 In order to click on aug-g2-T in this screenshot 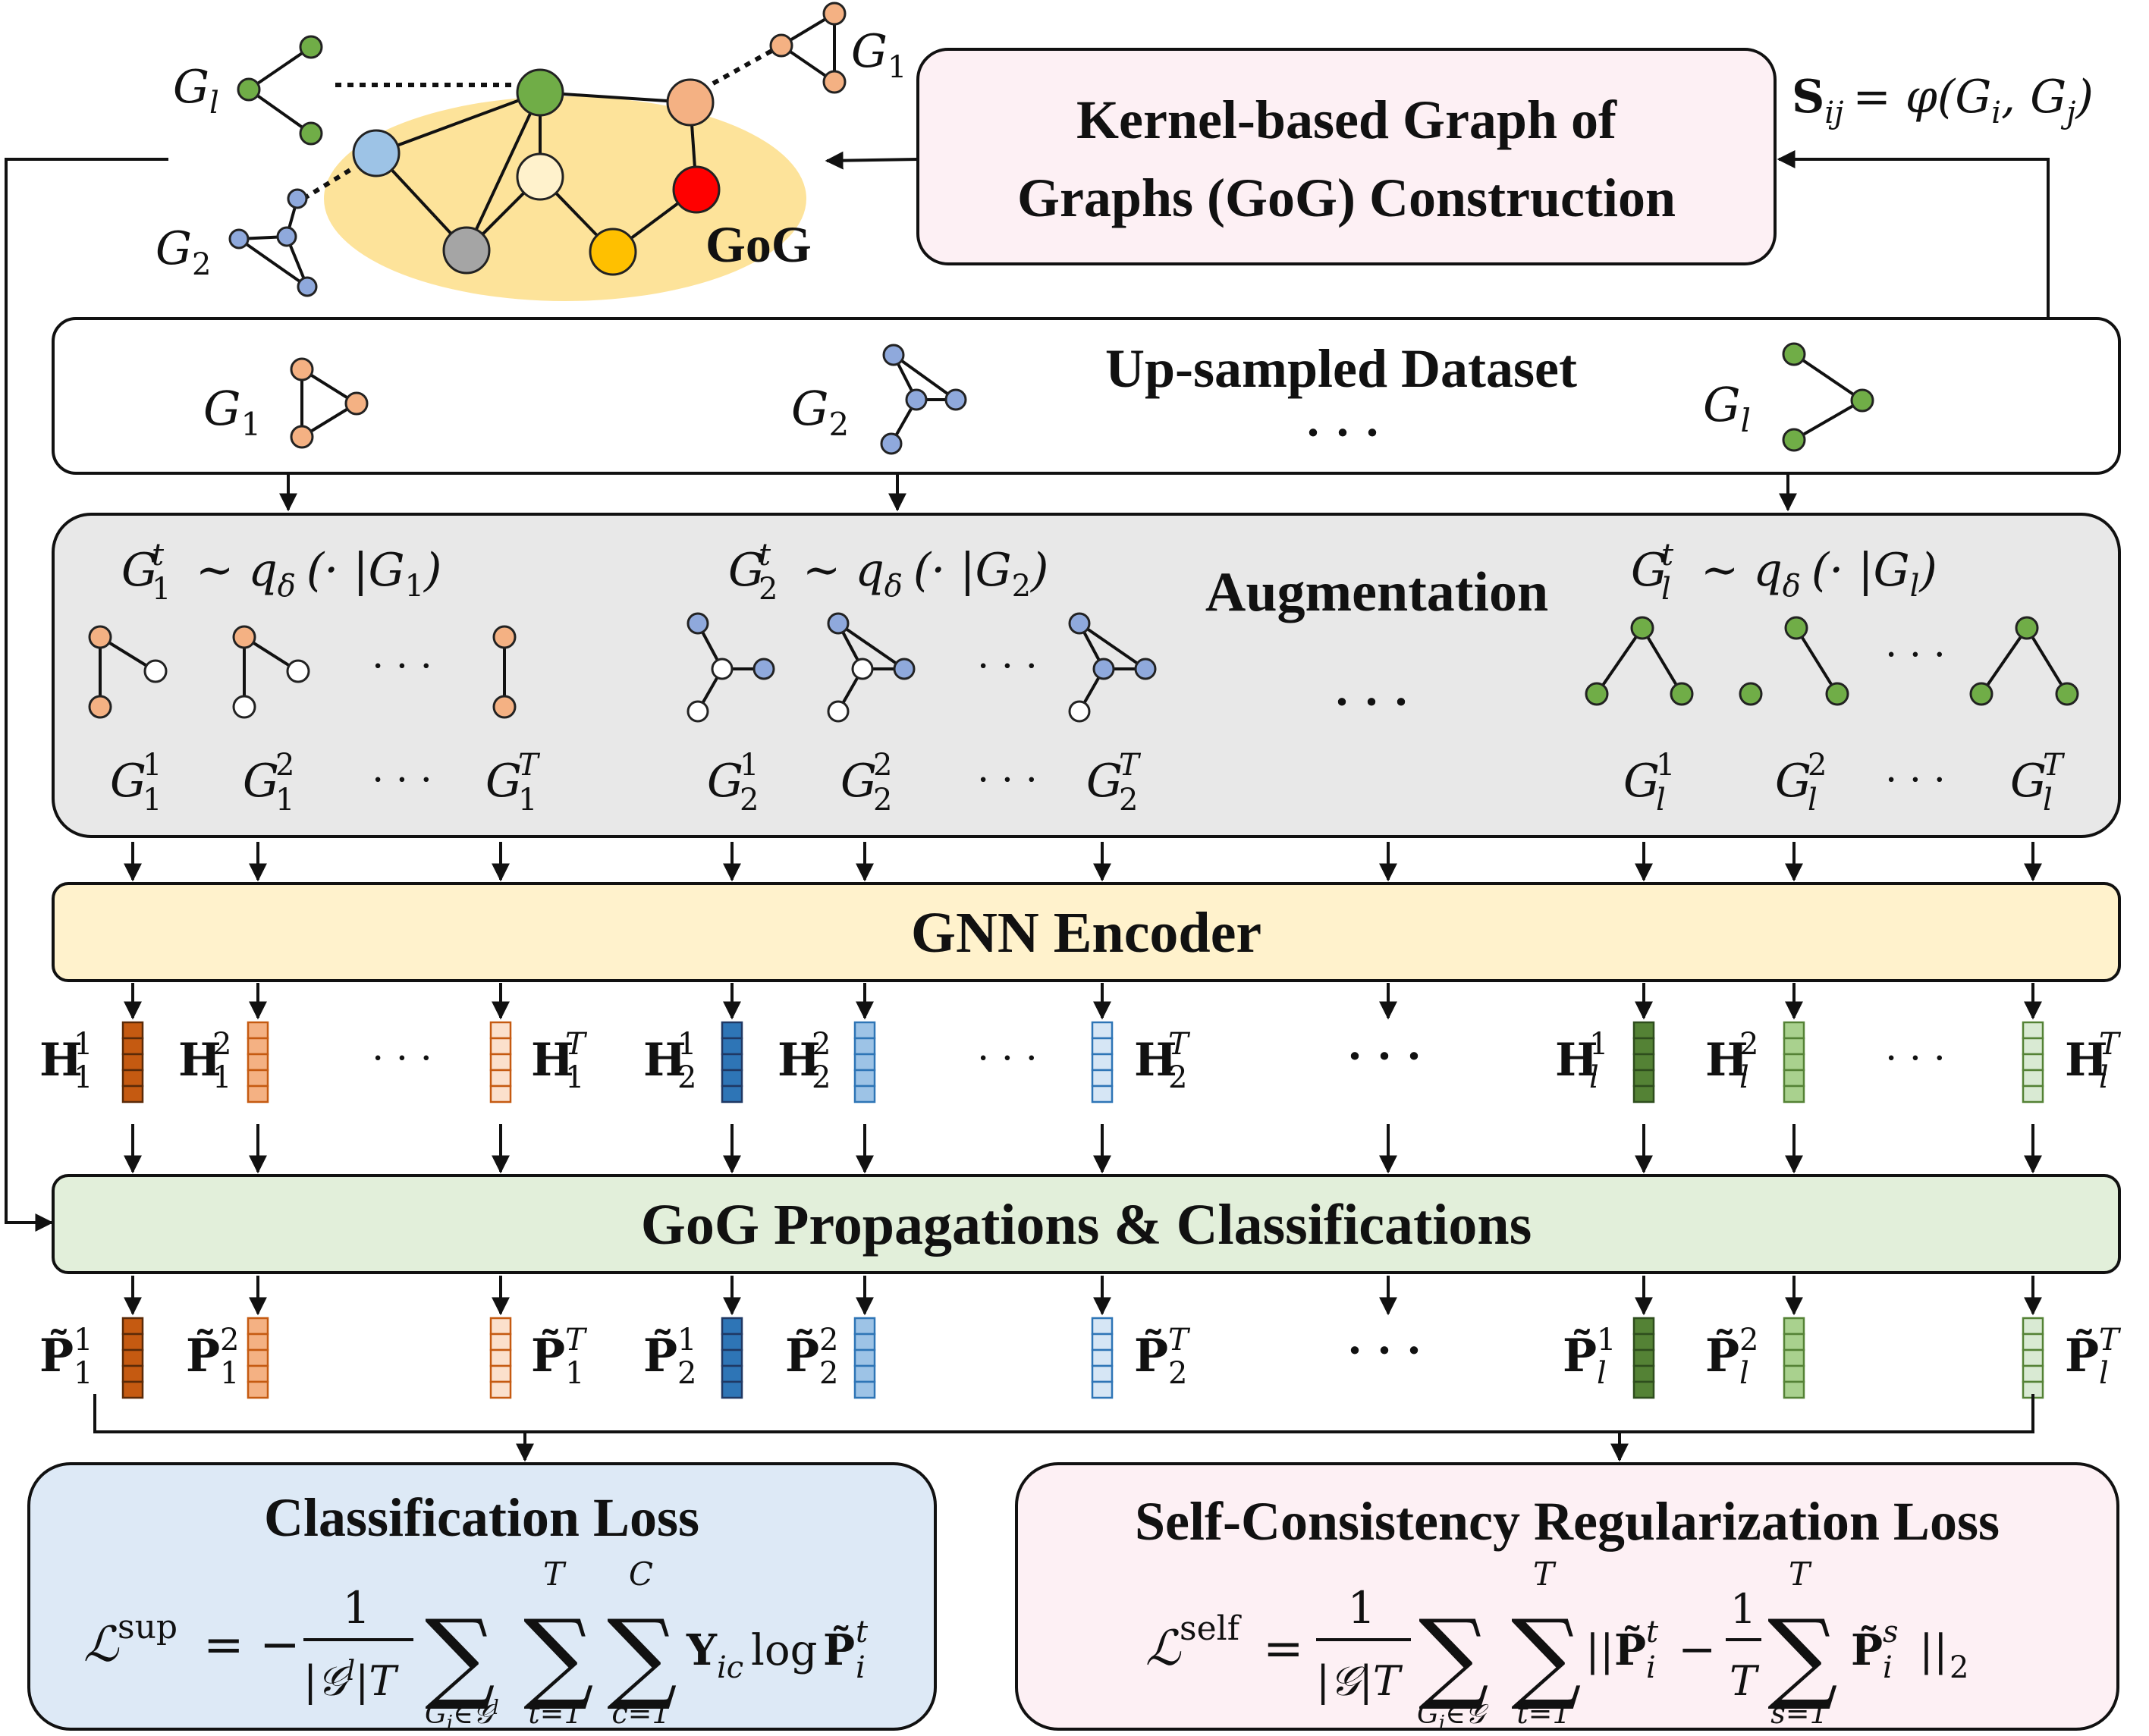, I will do `click(1112, 667)`.